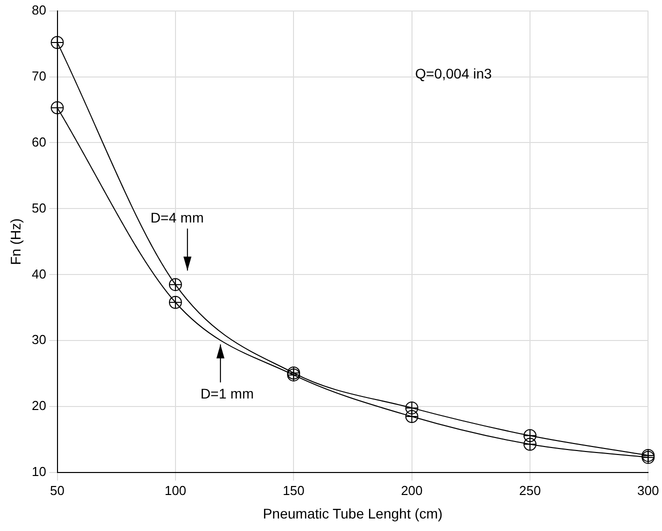 The image size is (662, 531). Describe the element at coordinates (39, 10) in the screenshot. I see `y-tick-label: 80` at that location.